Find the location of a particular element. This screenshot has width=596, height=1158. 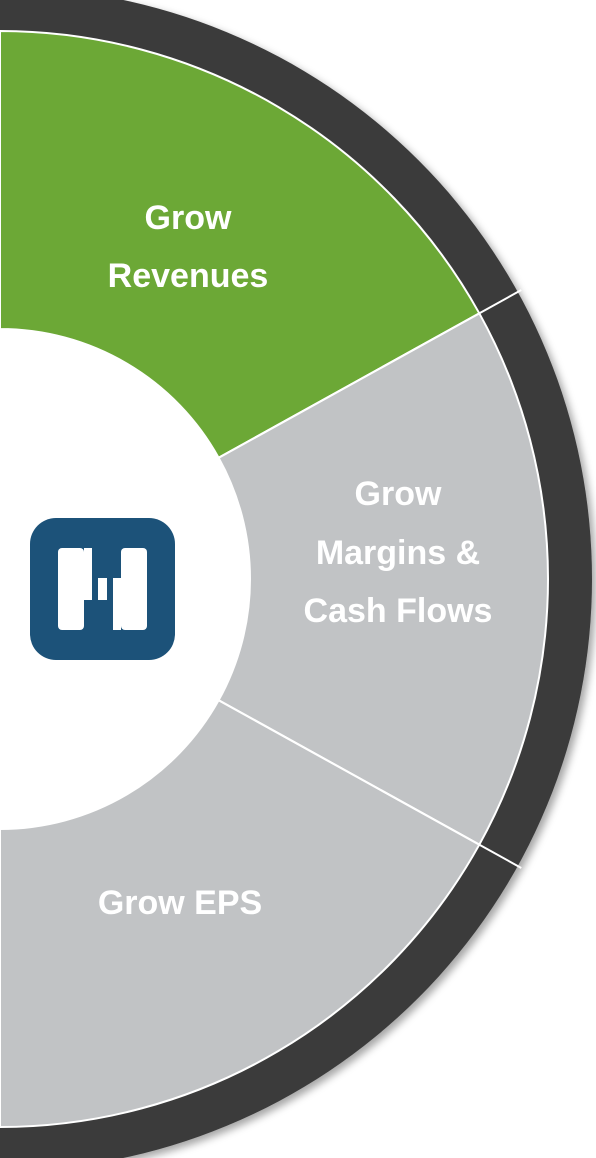

segment-label: Cash Flows is located at coordinates (398, 611).